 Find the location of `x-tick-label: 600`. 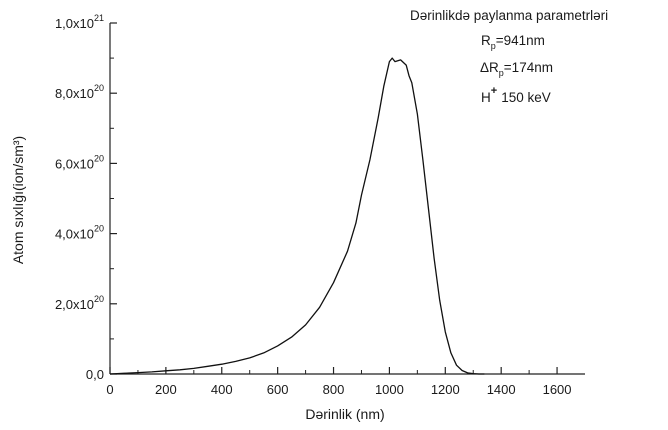

x-tick-label: 600 is located at coordinates (278, 389).